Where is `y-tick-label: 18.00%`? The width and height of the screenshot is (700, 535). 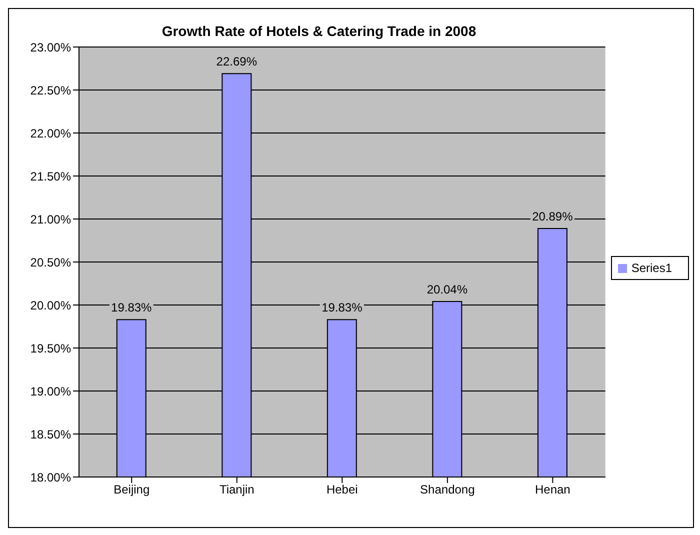
y-tick-label: 18.00% is located at coordinates (51, 477).